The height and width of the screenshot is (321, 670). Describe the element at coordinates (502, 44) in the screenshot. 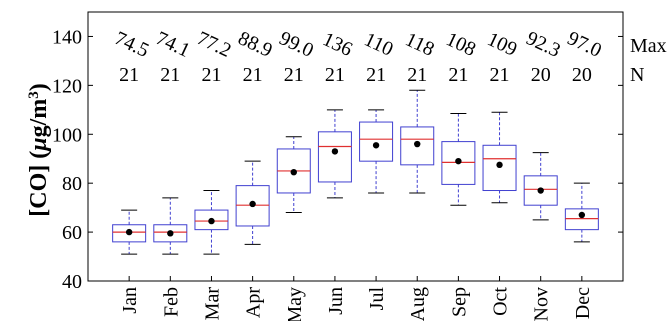

I see `max-value-label: 109` at that location.